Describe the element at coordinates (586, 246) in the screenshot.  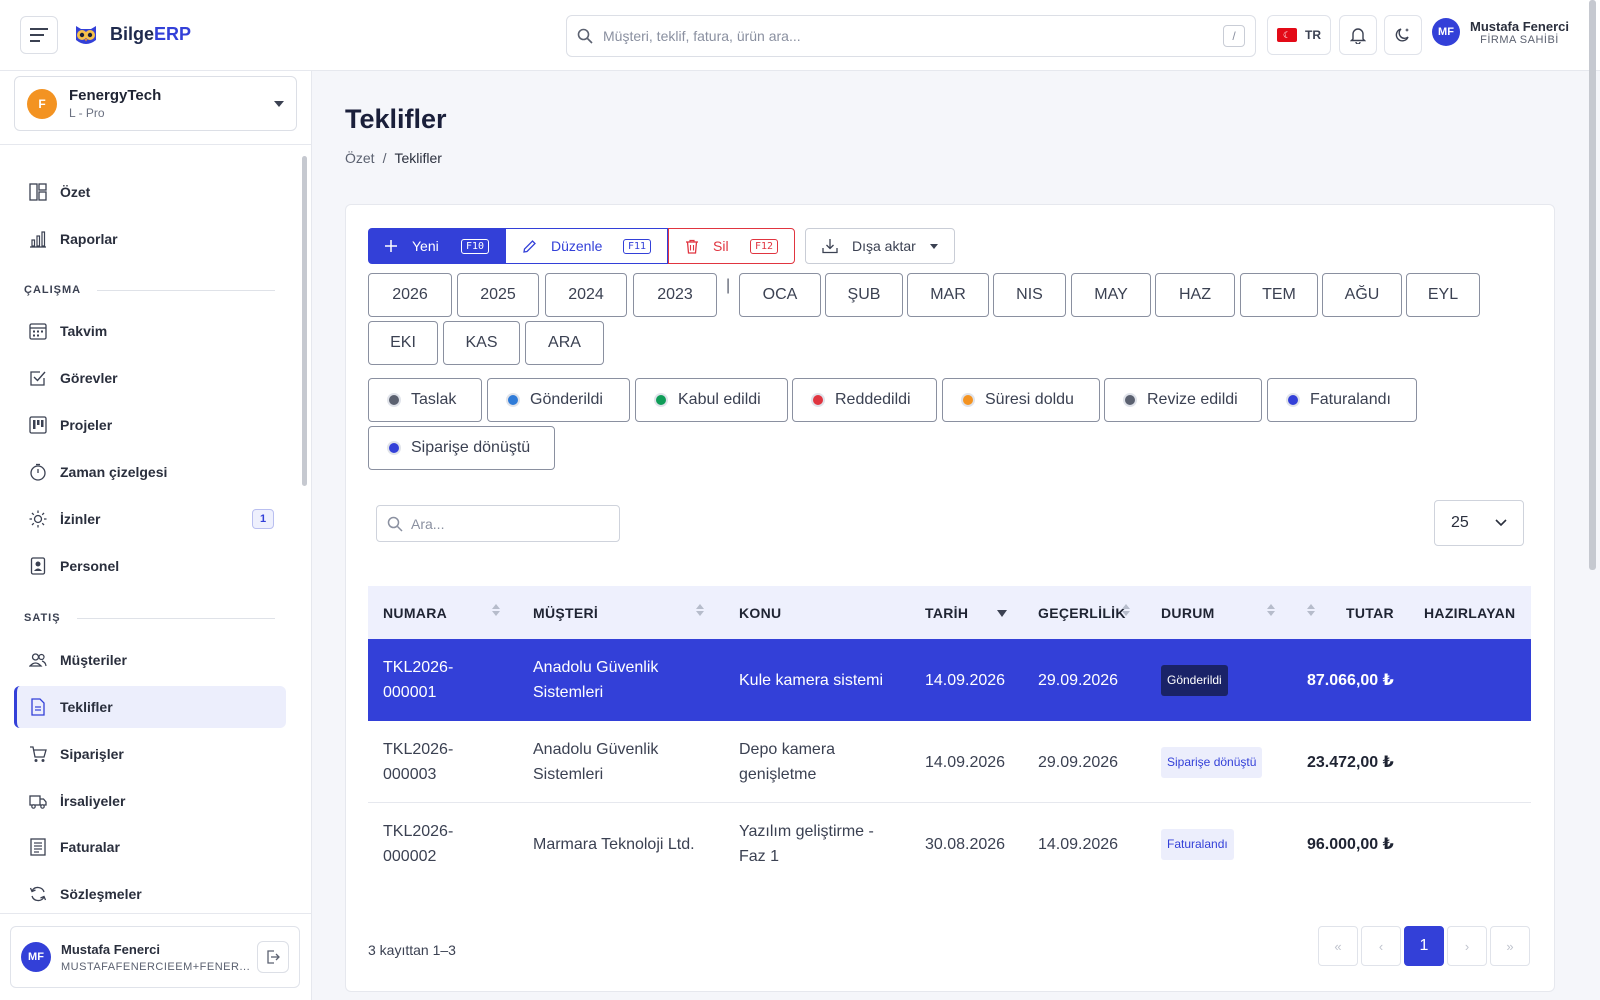
I see `edit-button: Düzenle F11` at that location.